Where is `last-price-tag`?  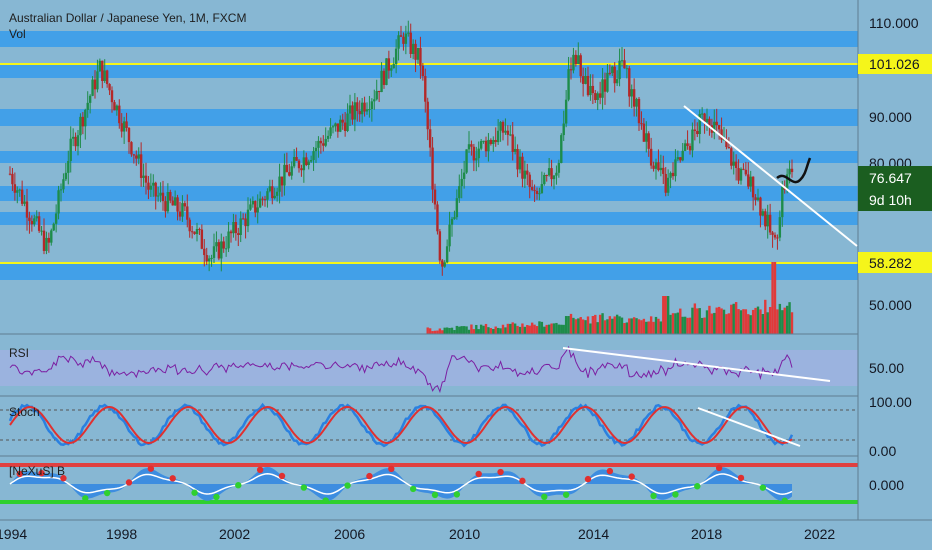 last-price-tag is located at coordinates (895, 188).